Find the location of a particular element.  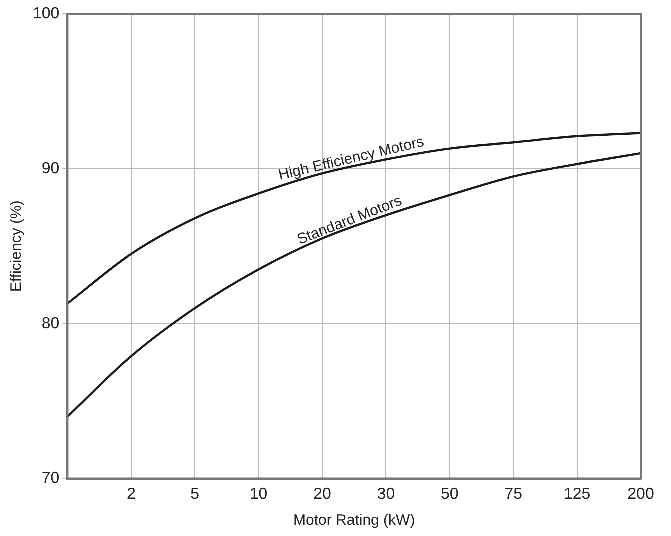

y-tick-label: 90 is located at coordinates (51, 169).